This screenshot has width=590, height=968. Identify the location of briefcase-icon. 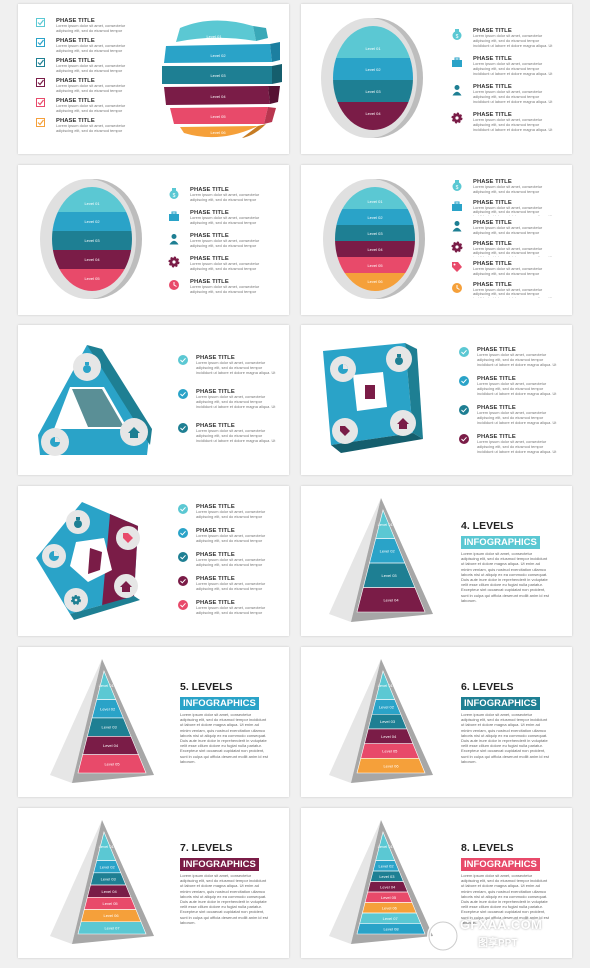
(457, 62).